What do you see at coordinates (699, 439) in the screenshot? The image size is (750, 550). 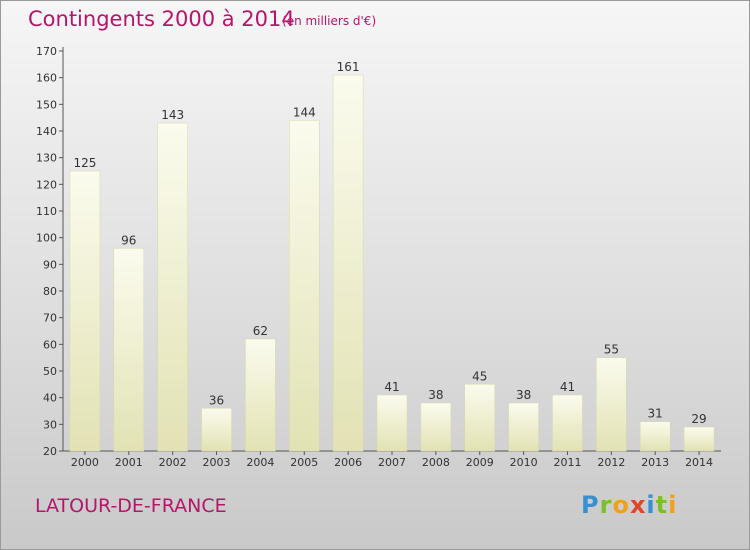 I see `bar-2014` at bounding box center [699, 439].